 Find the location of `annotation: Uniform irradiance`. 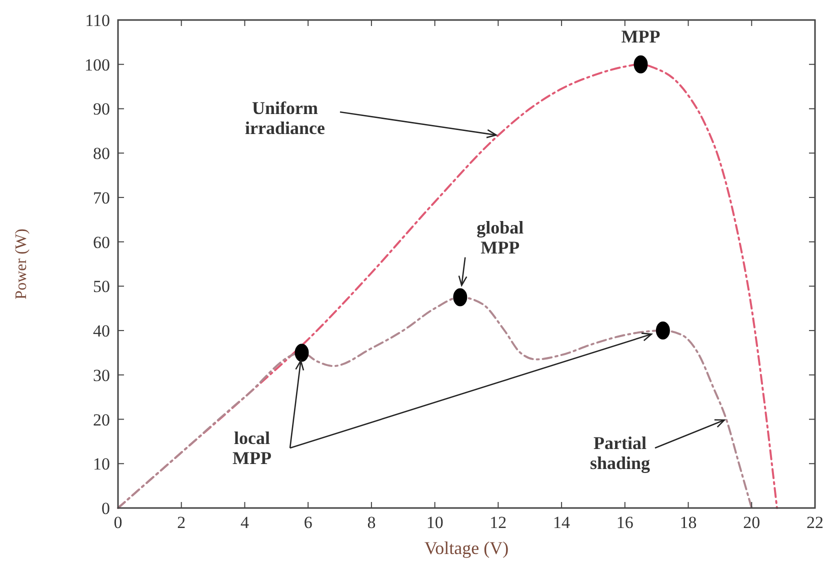

annotation: Uniform irradiance is located at coordinates (285, 118).